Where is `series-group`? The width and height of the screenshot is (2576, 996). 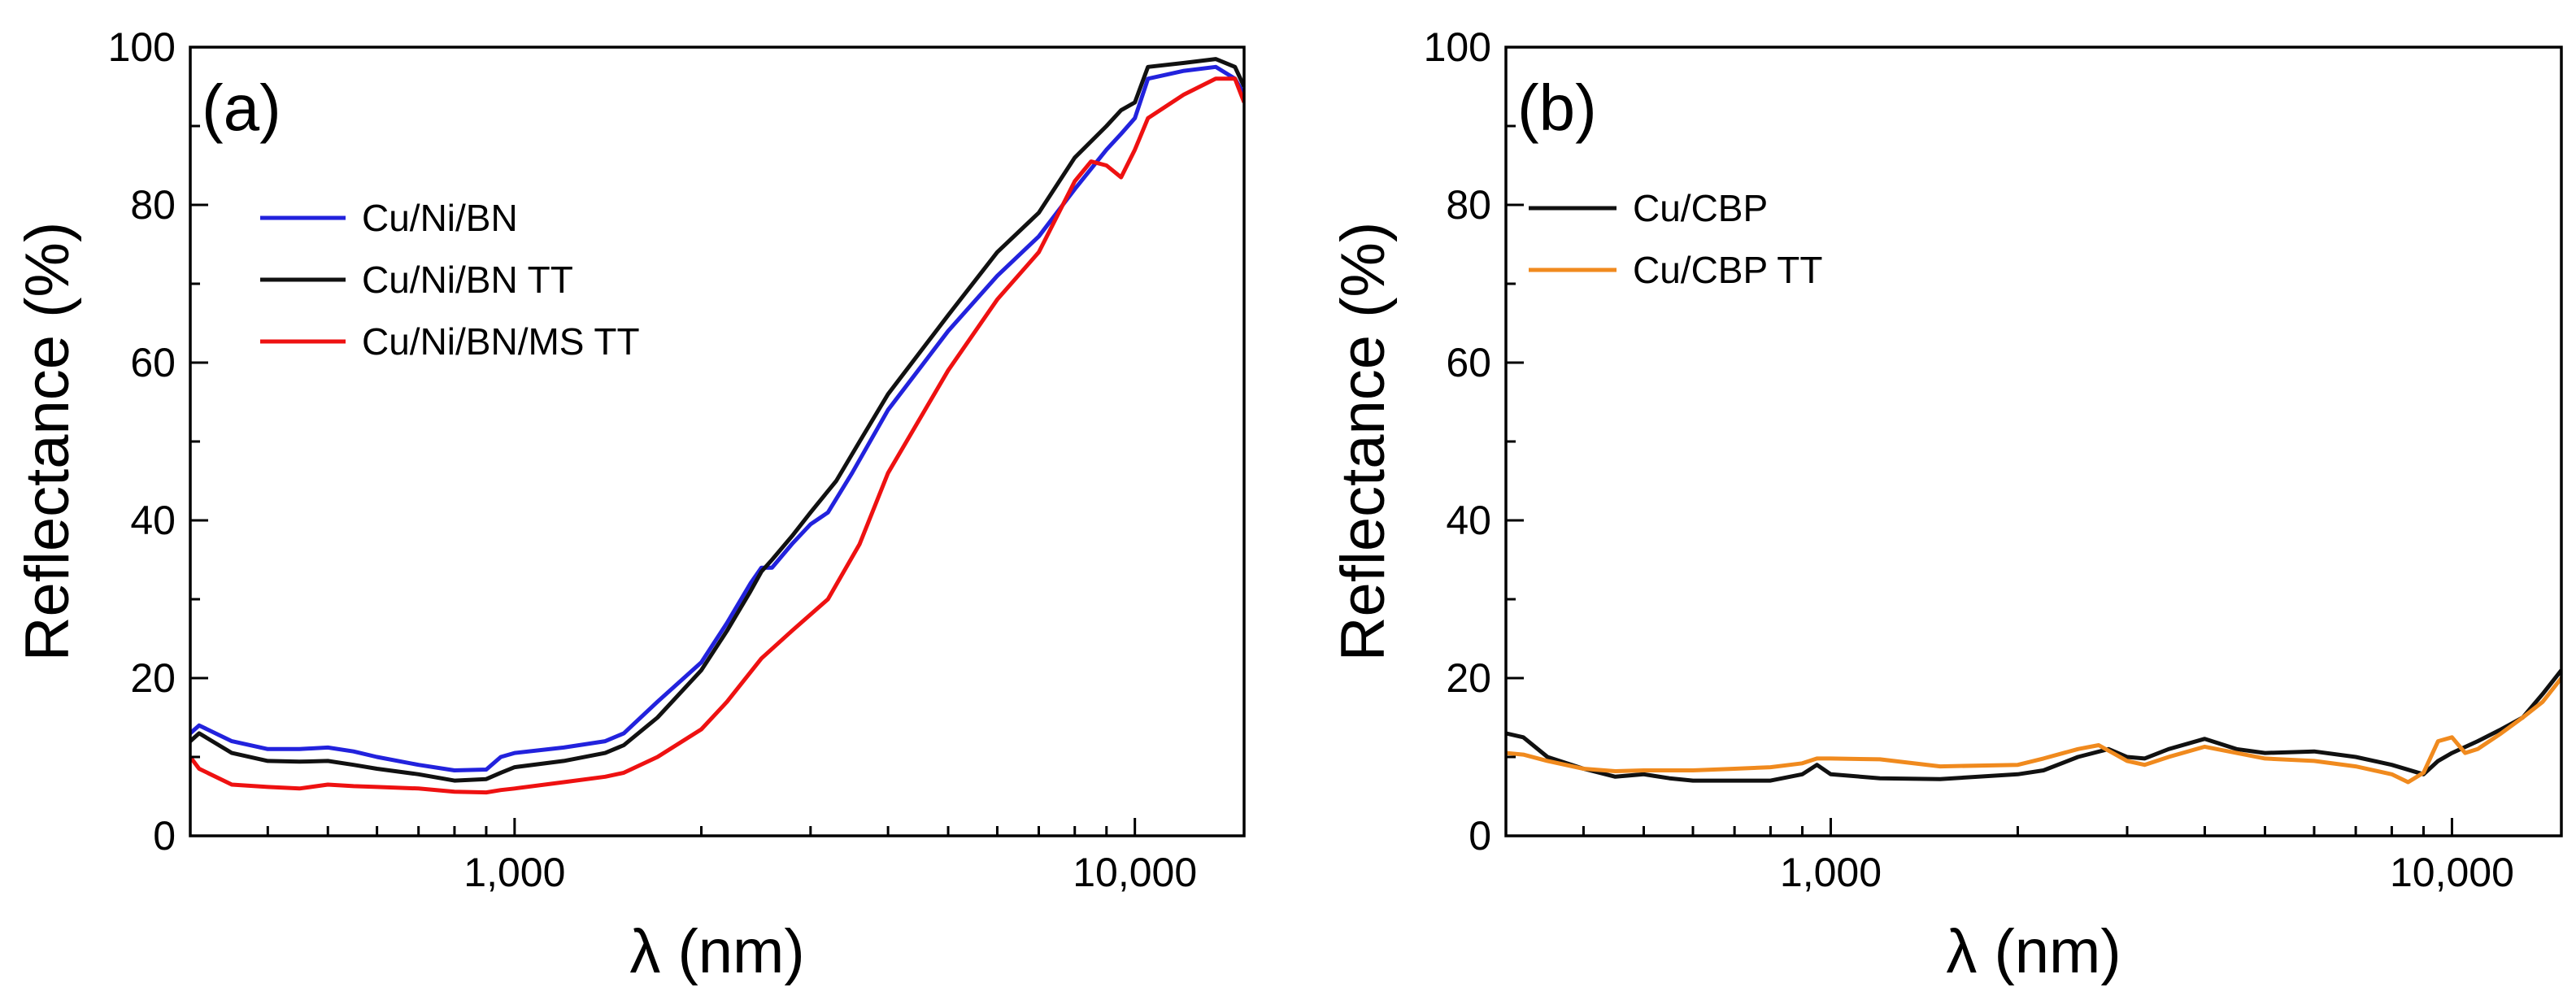 series-group is located at coordinates (2034, 726).